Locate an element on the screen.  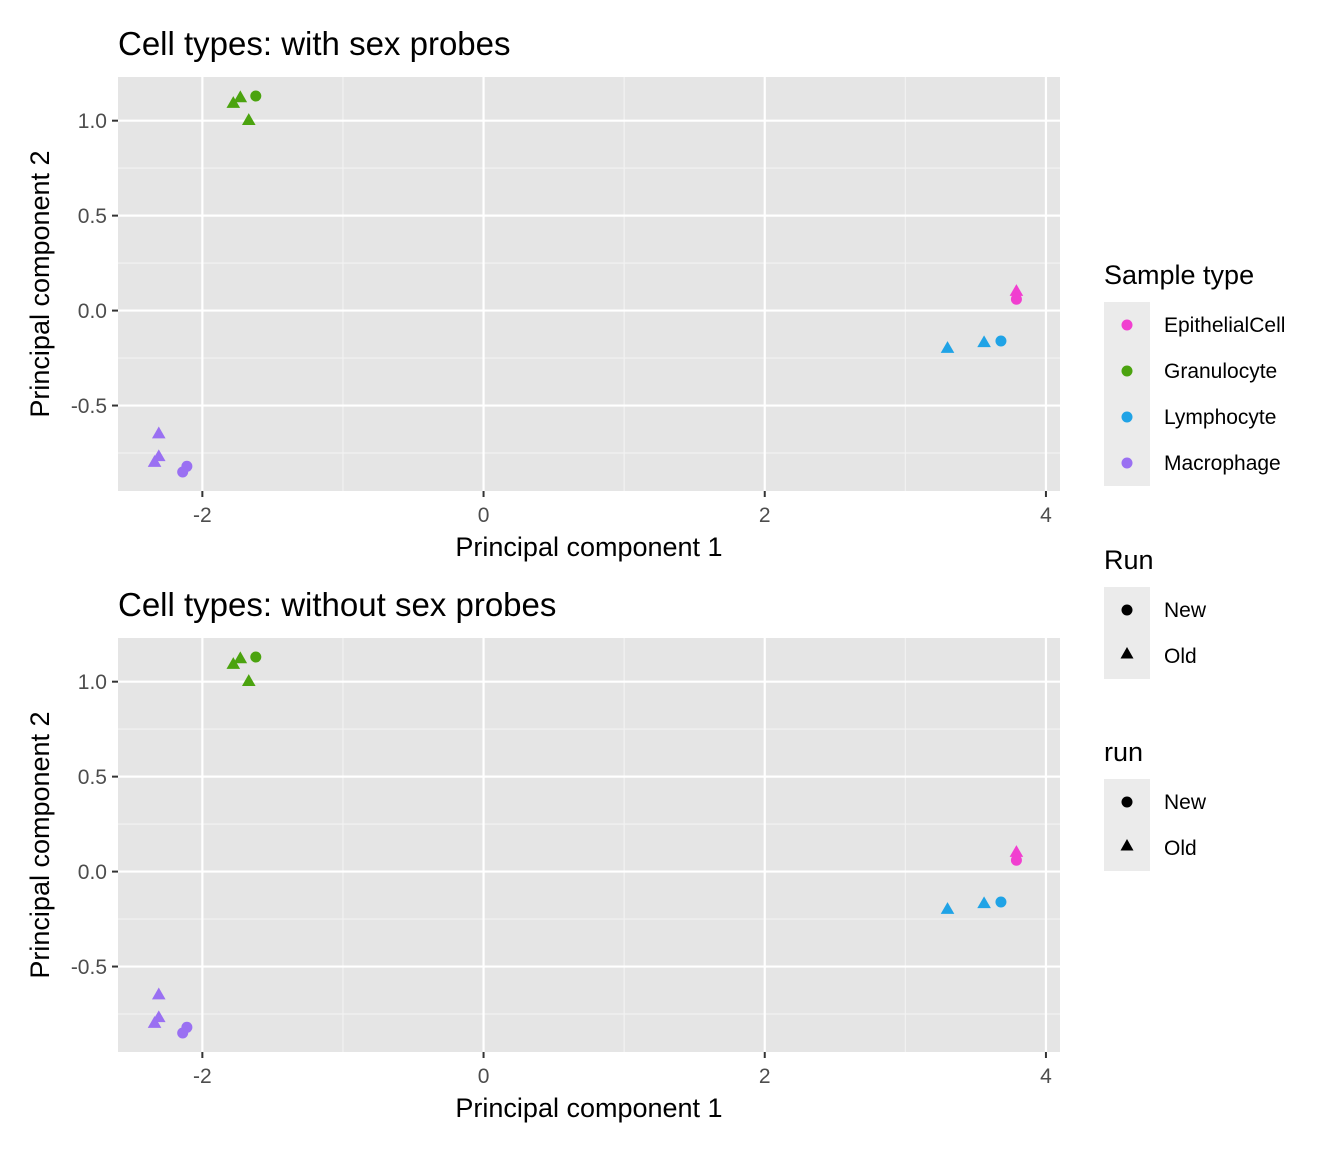
panel-title: Cell types: with sex probes is located at coordinates (314, 43).